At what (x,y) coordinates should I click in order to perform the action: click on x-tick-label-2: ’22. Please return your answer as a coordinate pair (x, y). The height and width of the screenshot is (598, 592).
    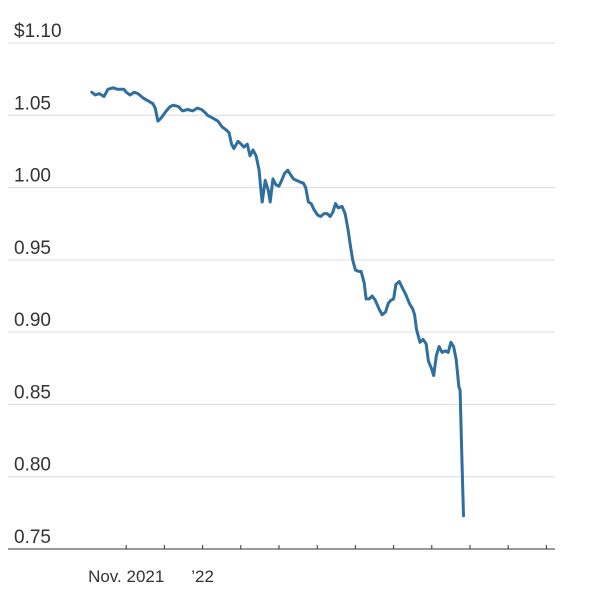
    Looking at the image, I should click on (202, 576).